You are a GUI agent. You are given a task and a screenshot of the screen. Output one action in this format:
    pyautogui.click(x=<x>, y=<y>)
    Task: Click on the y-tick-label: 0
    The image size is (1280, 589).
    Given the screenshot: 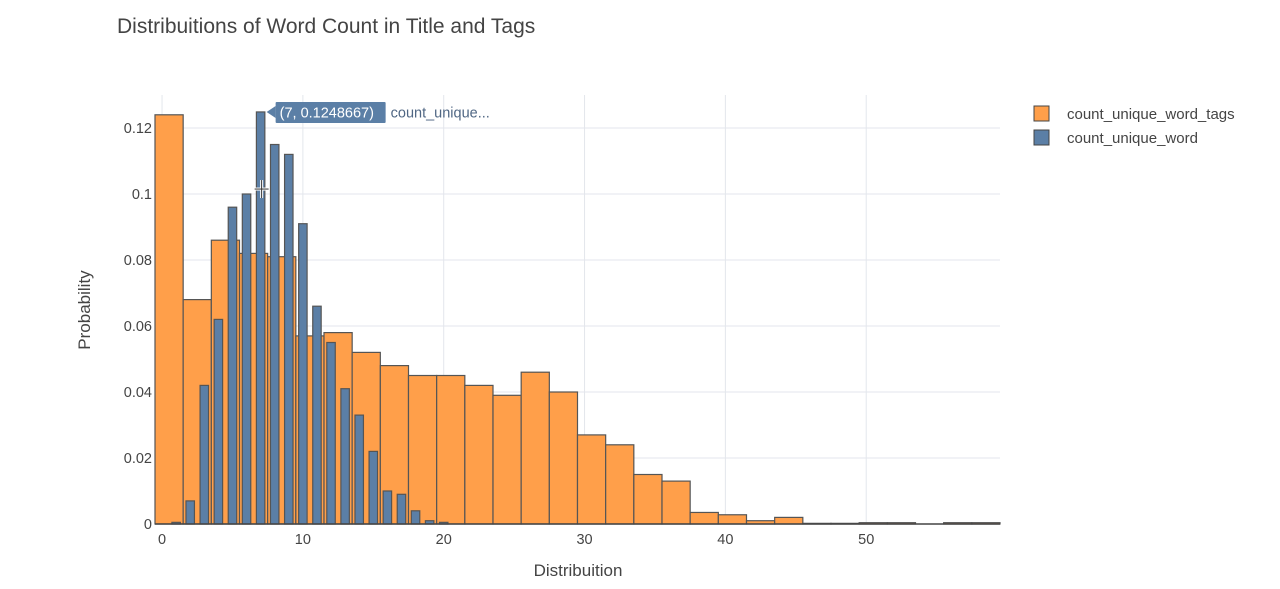 What is the action you would take?
    pyautogui.click(x=148, y=525)
    